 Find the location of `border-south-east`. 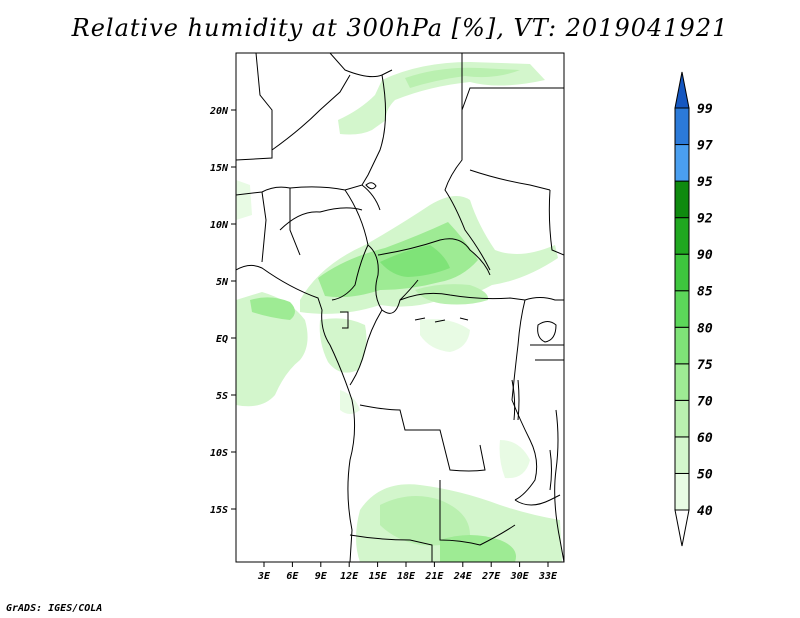

border-south-east is located at coordinates (537, 500).